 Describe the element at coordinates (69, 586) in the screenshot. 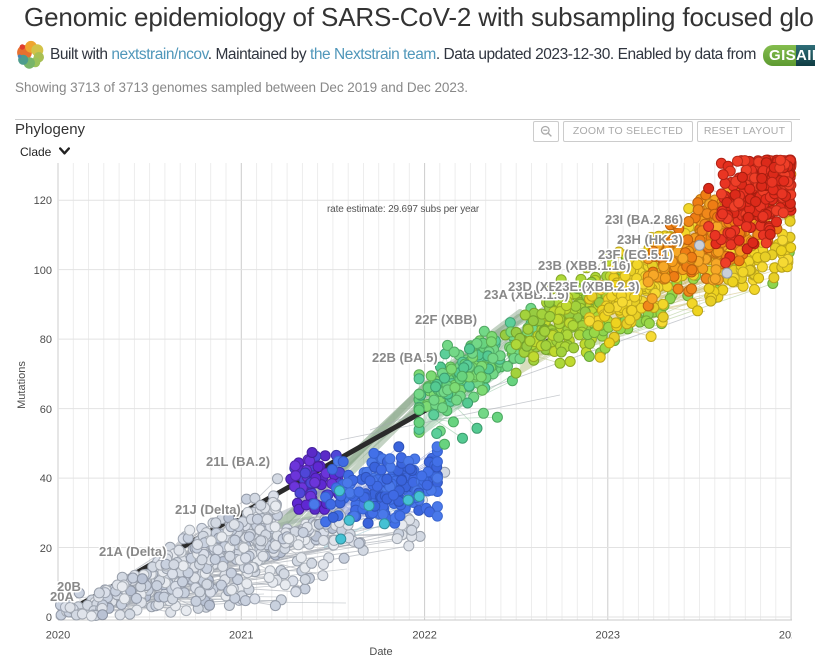

I see `svg-text: 20B` at that location.